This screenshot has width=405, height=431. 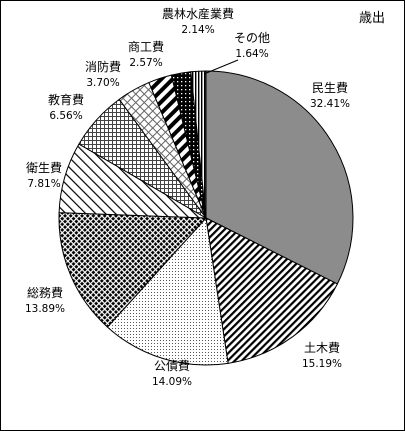 What do you see at coordinates (197, 30) in the screenshot?
I see `slice-value-9: 2.14%` at bounding box center [197, 30].